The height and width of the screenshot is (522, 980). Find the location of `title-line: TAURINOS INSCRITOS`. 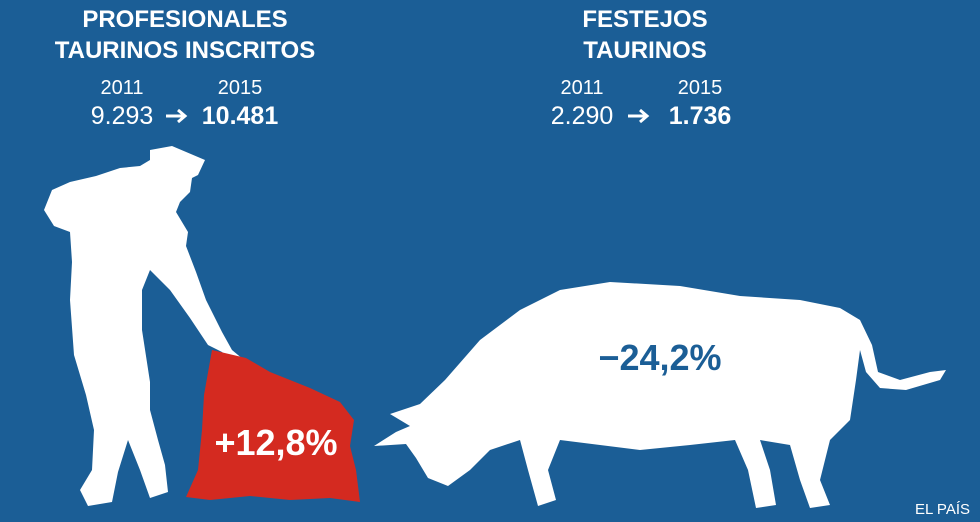

title-line: TAURINOS INSCRITOS is located at coordinates (185, 50).